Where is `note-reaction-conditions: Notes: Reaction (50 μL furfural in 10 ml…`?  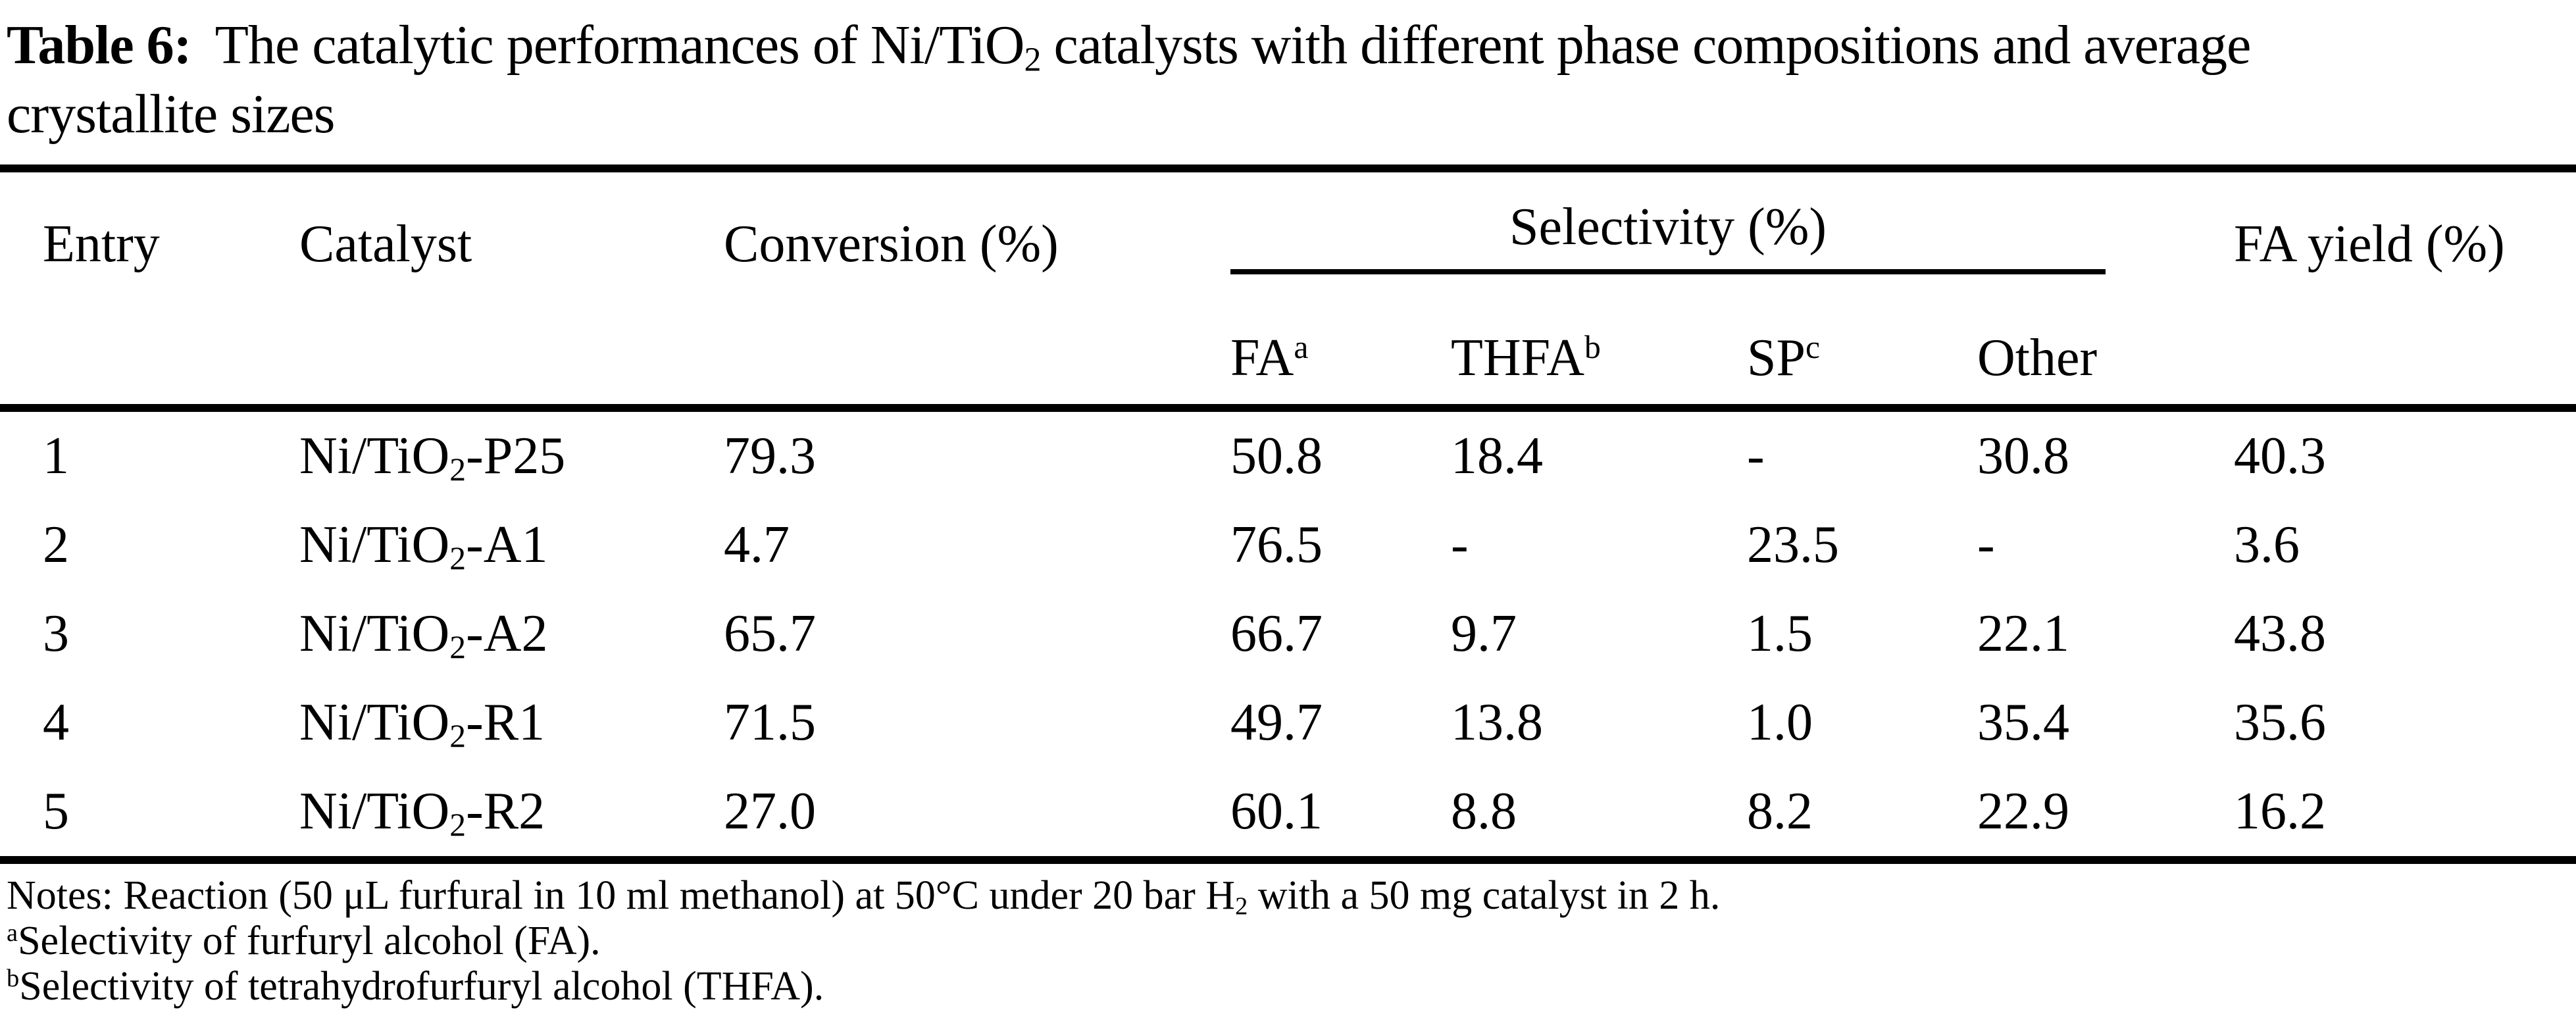
note-reaction-conditions: Notes: Reaction (50 μL furfural in 10 ml… is located at coordinates (1291, 896).